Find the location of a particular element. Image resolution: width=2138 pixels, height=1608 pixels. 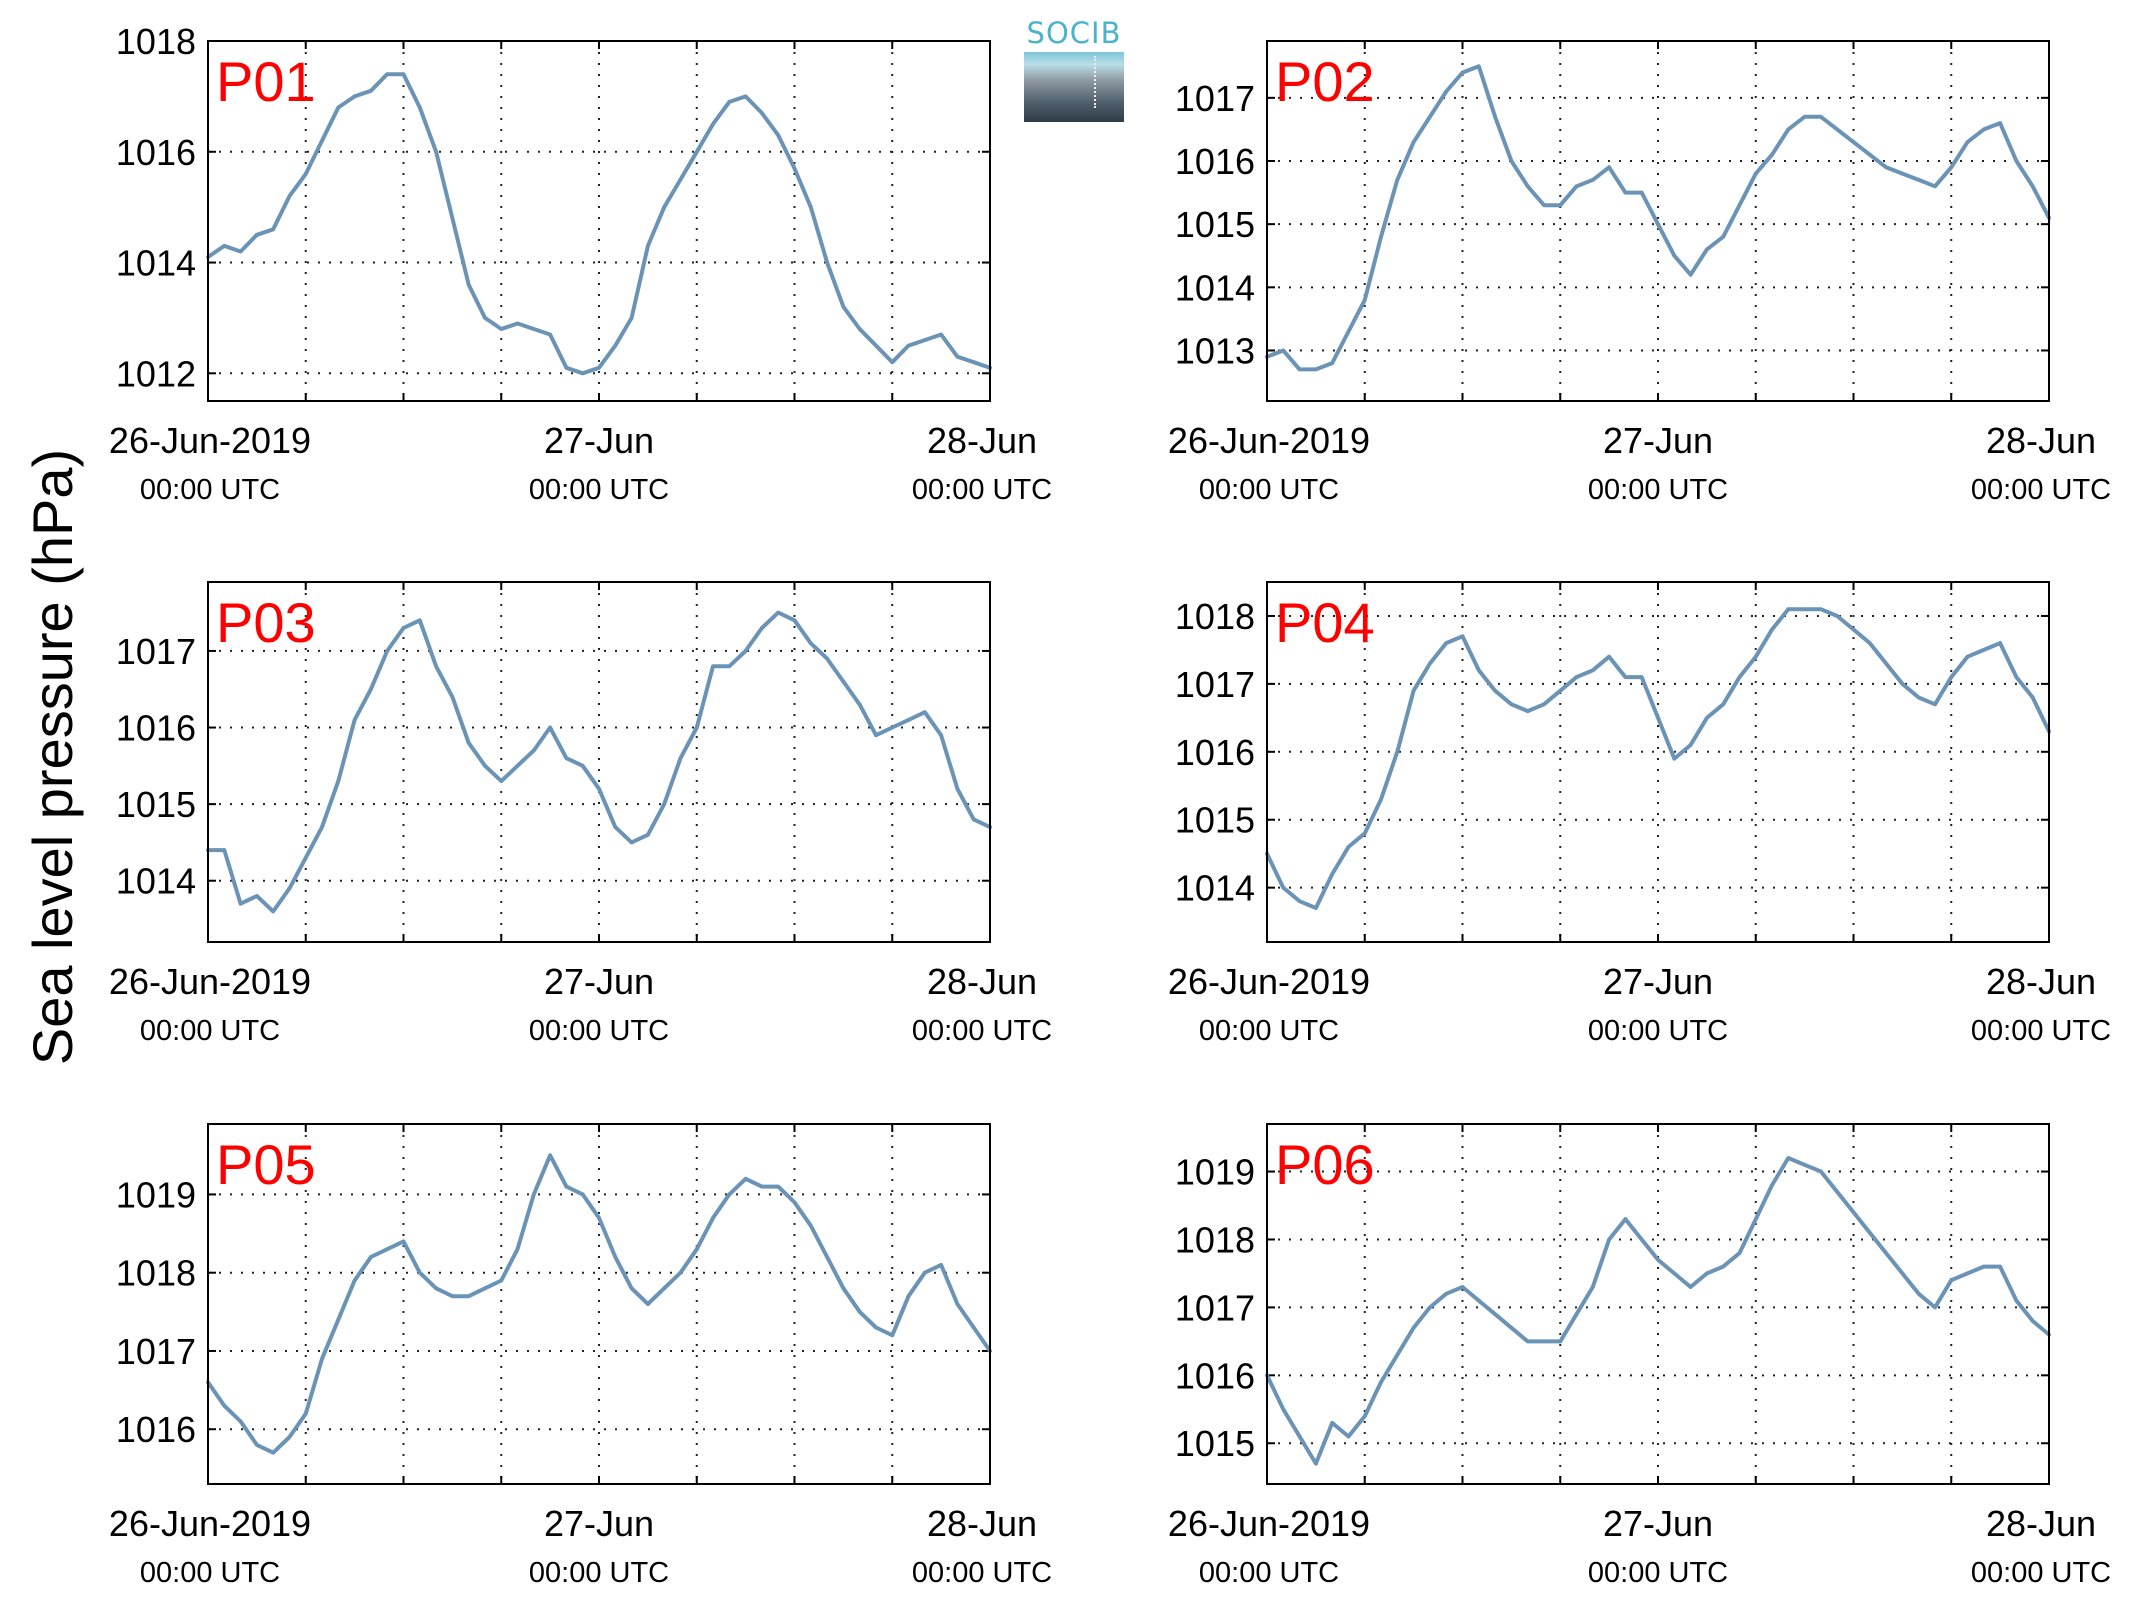

plot-frame is located at coordinates (599, 221).